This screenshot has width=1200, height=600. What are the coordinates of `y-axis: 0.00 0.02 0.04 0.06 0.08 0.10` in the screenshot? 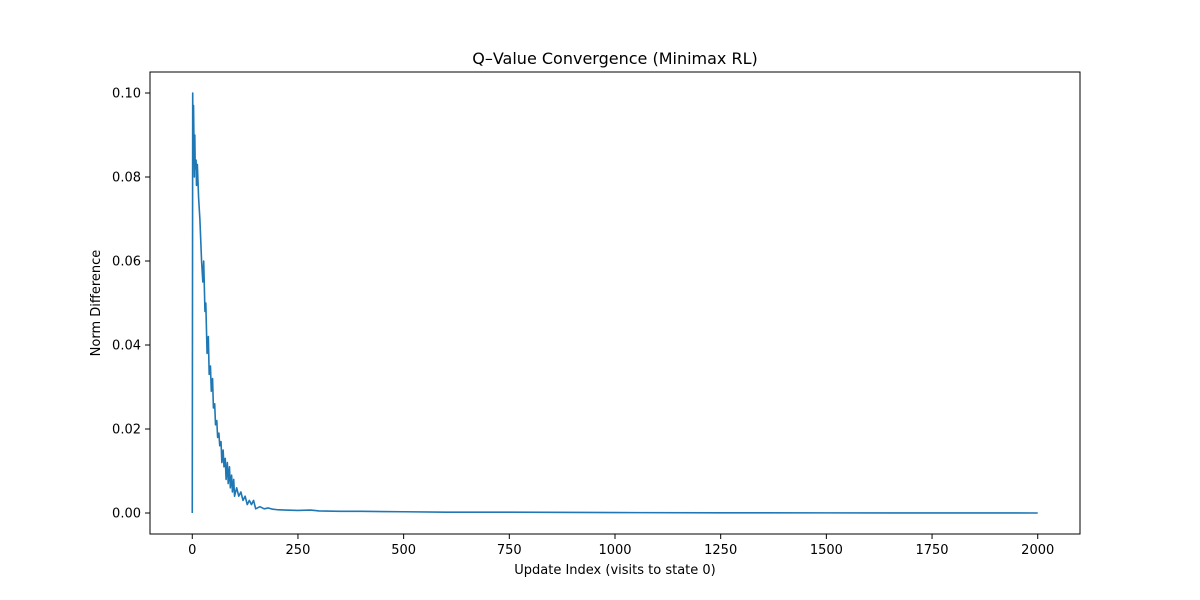 It's located at (131, 304).